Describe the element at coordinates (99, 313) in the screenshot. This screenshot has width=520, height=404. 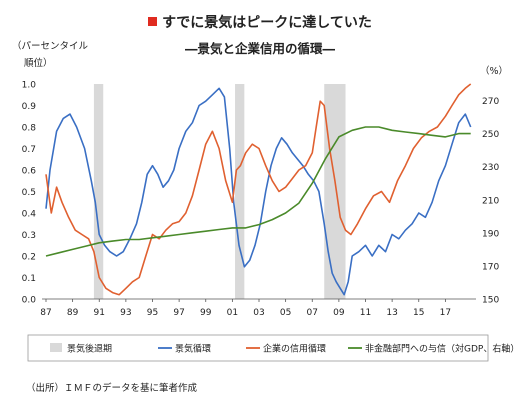
I see `x-tick-label: 91` at that location.